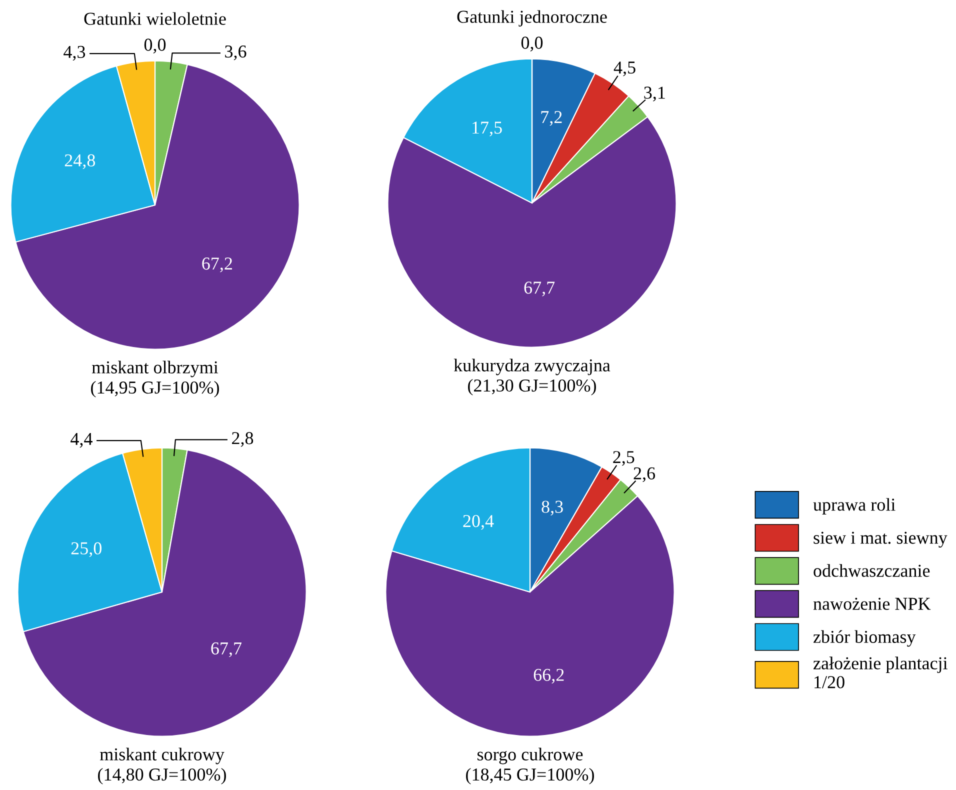 The width and height of the screenshot is (956, 790). Describe the element at coordinates (80, 162) in the screenshot. I see `data-label: 24,8` at that location.